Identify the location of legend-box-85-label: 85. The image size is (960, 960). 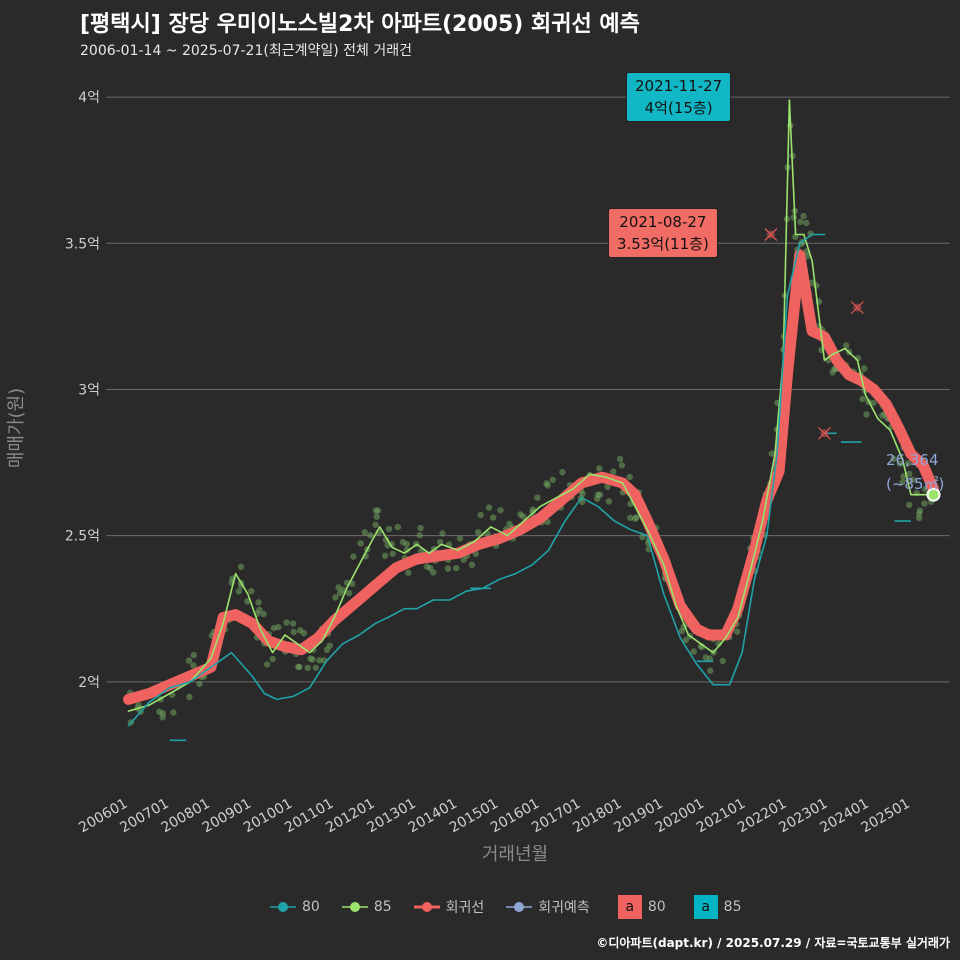
(732, 907).